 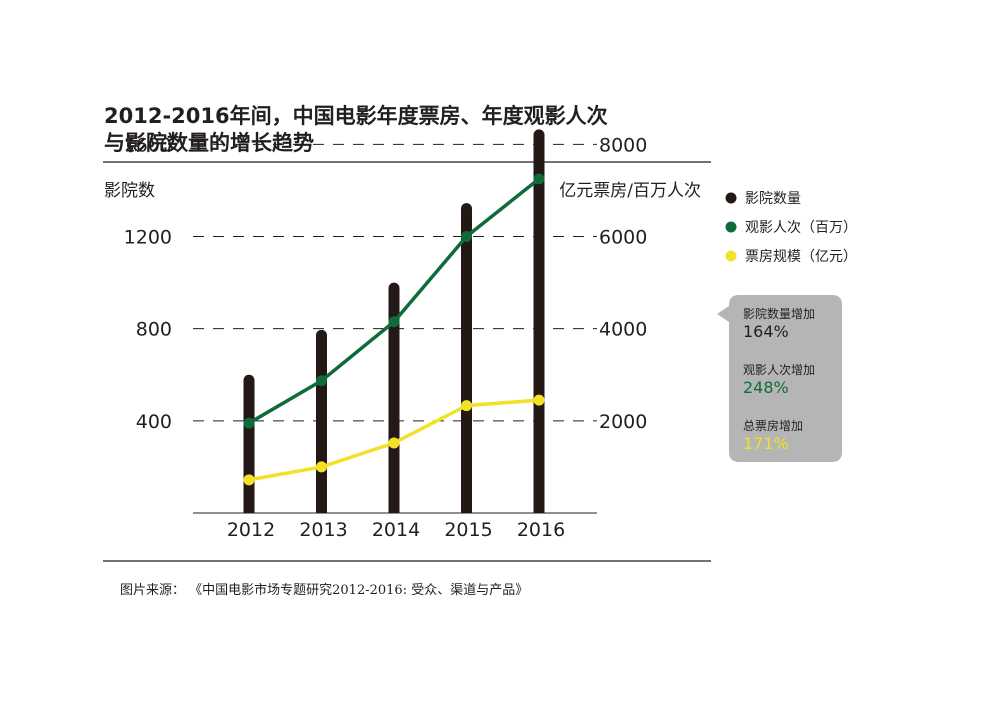 What do you see at coordinates (394, 397) in the screenshot?
I see `bar-cinemas-2014` at bounding box center [394, 397].